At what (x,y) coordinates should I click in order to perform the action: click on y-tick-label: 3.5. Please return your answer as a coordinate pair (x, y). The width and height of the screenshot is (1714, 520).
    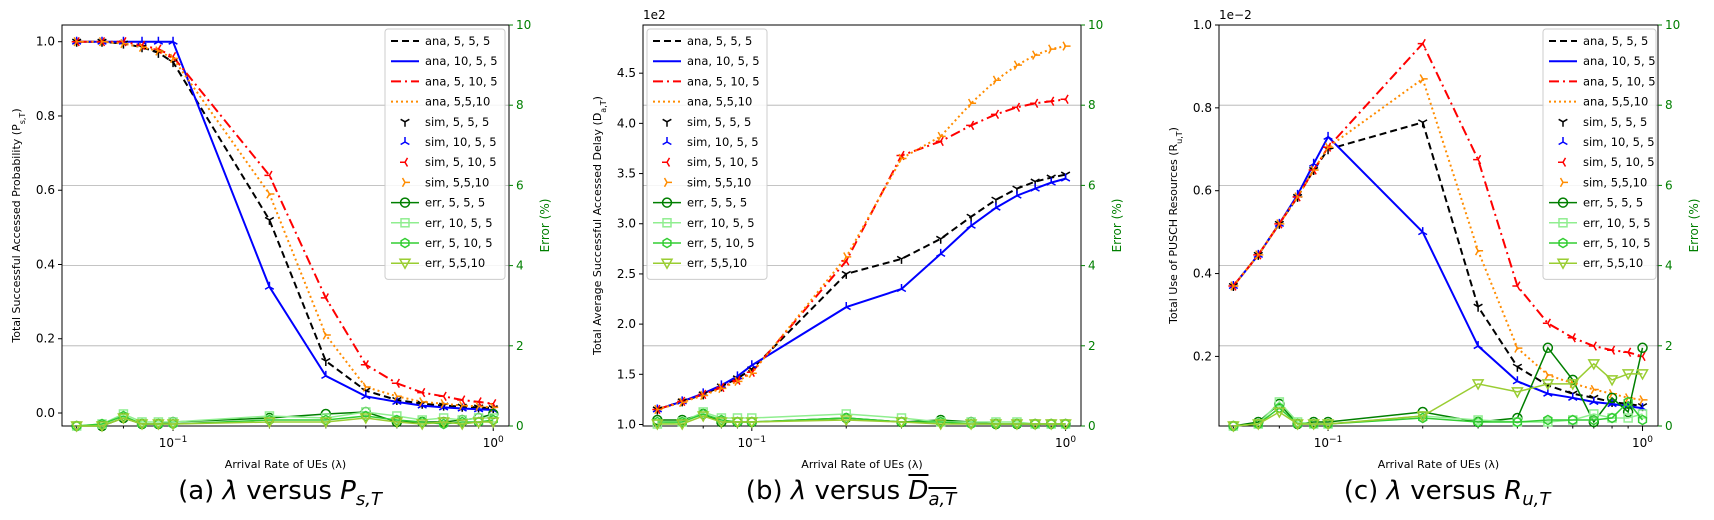
    Looking at the image, I should click on (626, 174).